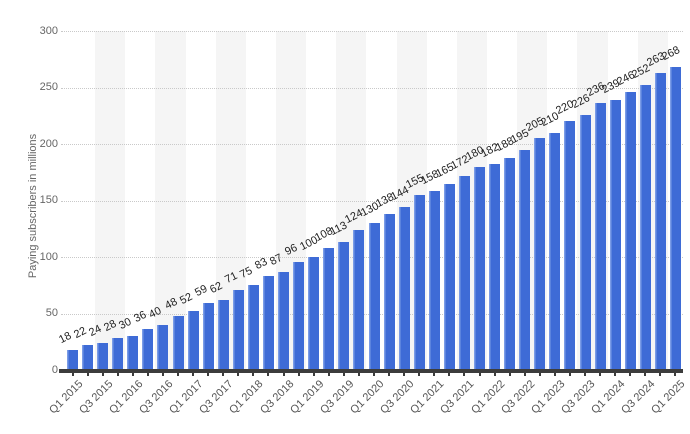 The height and width of the screenshot is (434, 690). Describe the element at coordinates (261, 264) in the screenshot. I see `bar-value-label: 83` at that location.